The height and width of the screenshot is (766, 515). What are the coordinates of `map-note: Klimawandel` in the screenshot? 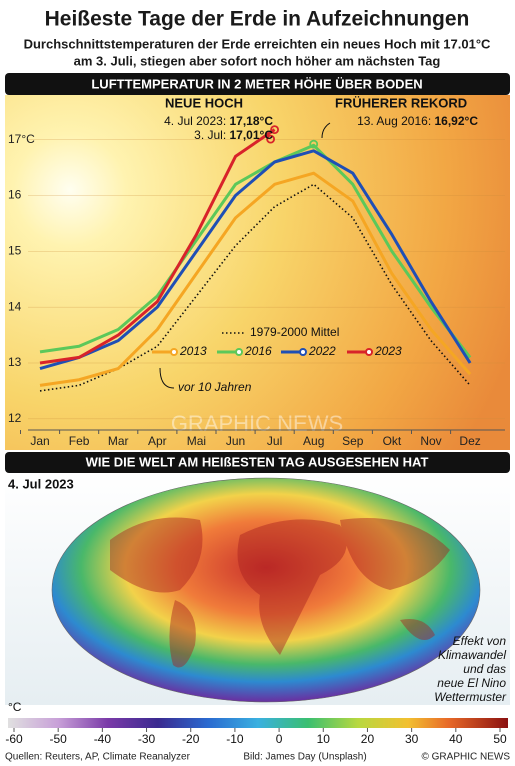 It's located at (472, 655).